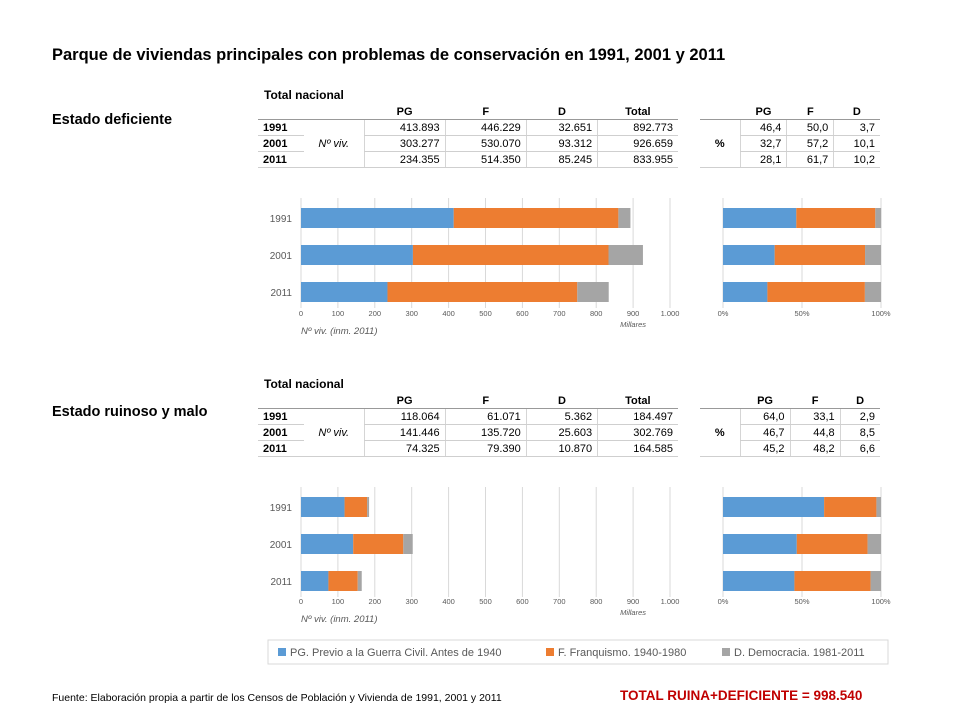  Describe the element at coordinates (637, 159) in the screenshot. I see `cell-total: 833.955` at that location.